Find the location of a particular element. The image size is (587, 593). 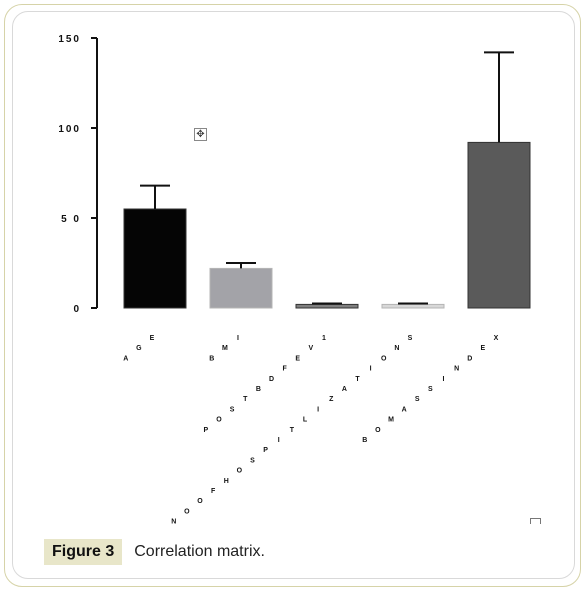

y-tick-label: 5 0 is located at coordinates (71, 219).